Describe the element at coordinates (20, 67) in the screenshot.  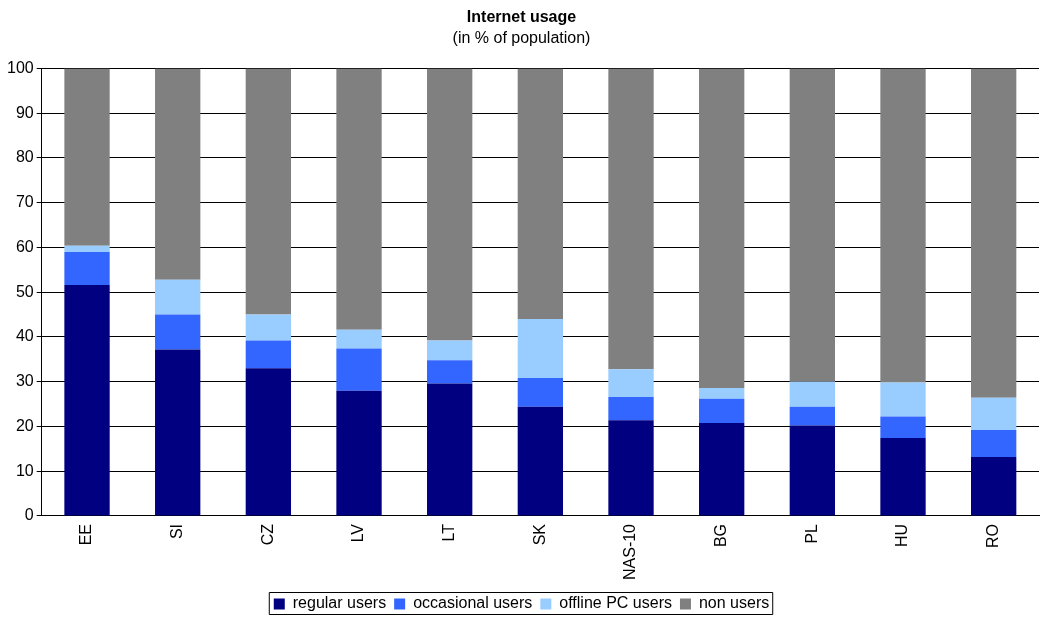
I see `y-tick-label: 100` at that location.